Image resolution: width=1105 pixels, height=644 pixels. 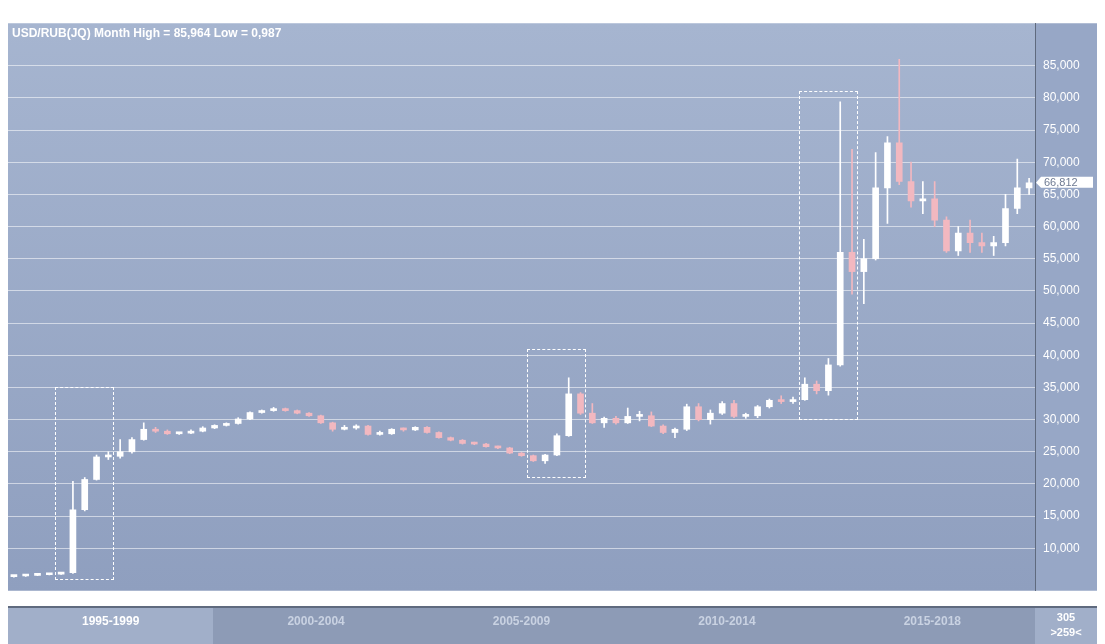 What do you see at coordinates (521, 621) in the screenshot?
I see `text: 2005-2009` at bounding box center [521, 621].